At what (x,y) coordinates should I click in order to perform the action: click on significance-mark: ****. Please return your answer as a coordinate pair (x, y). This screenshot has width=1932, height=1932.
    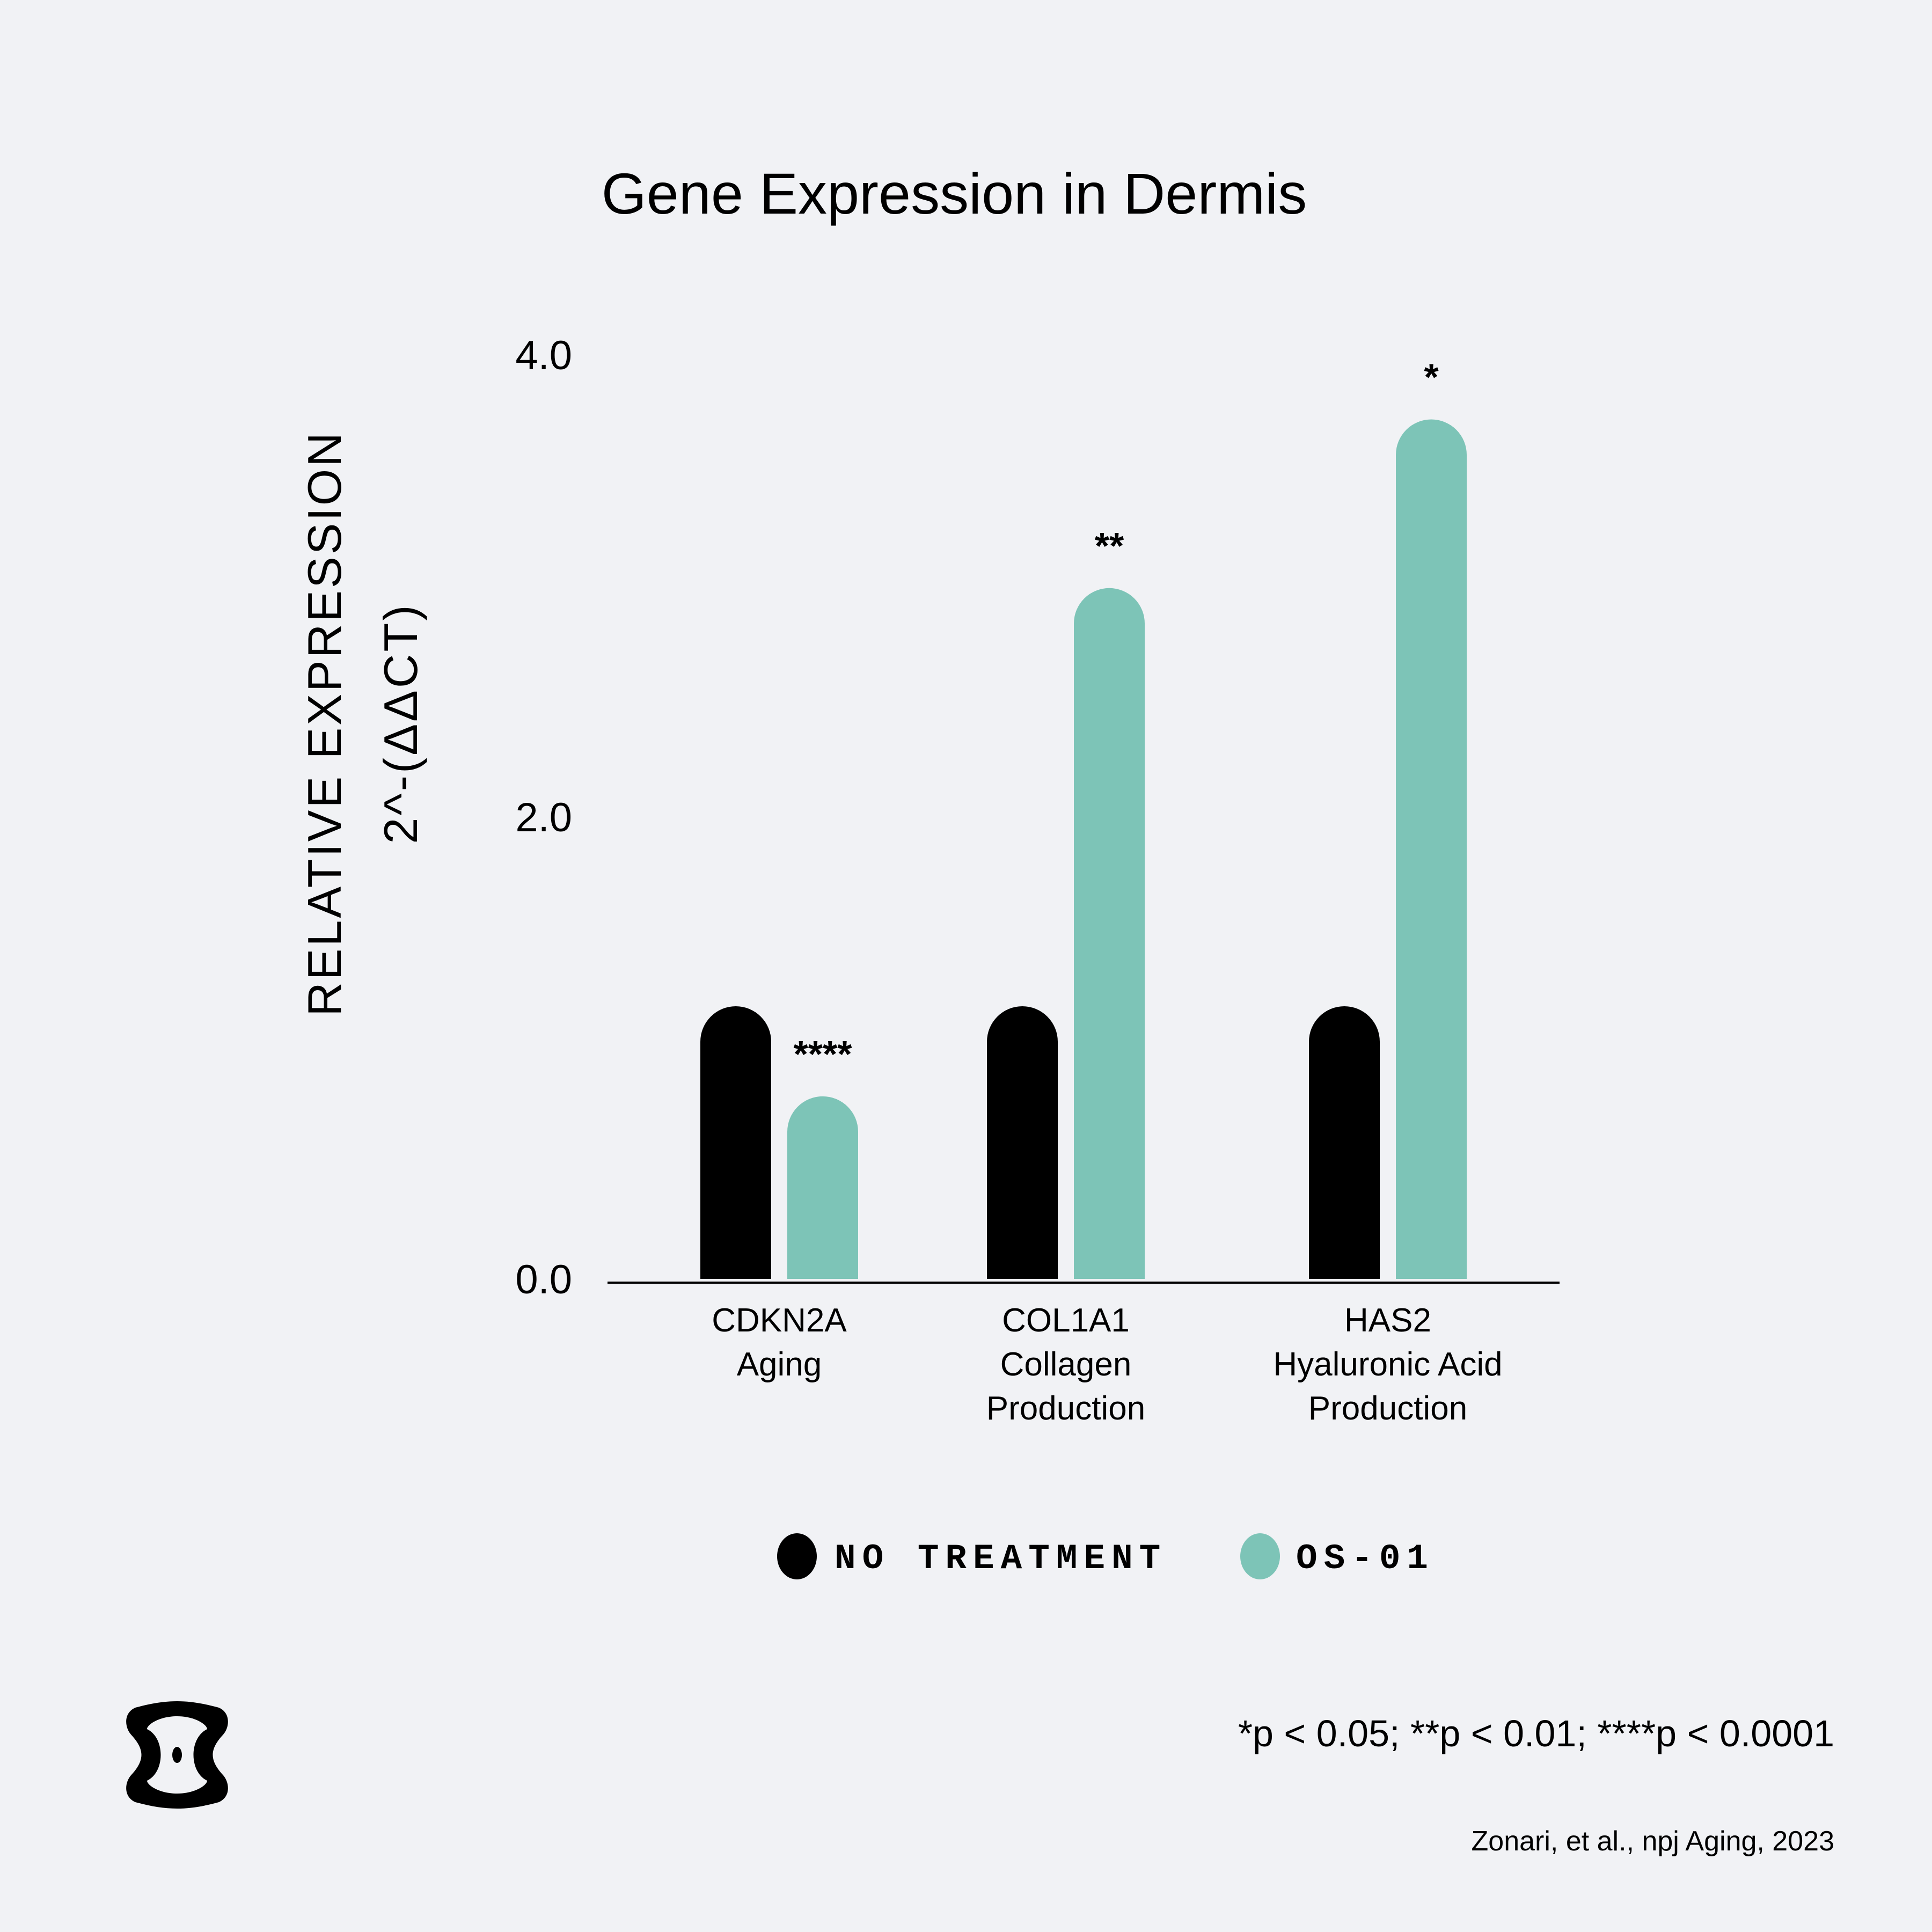
    Looking at the image, I should click on (823, 1054).